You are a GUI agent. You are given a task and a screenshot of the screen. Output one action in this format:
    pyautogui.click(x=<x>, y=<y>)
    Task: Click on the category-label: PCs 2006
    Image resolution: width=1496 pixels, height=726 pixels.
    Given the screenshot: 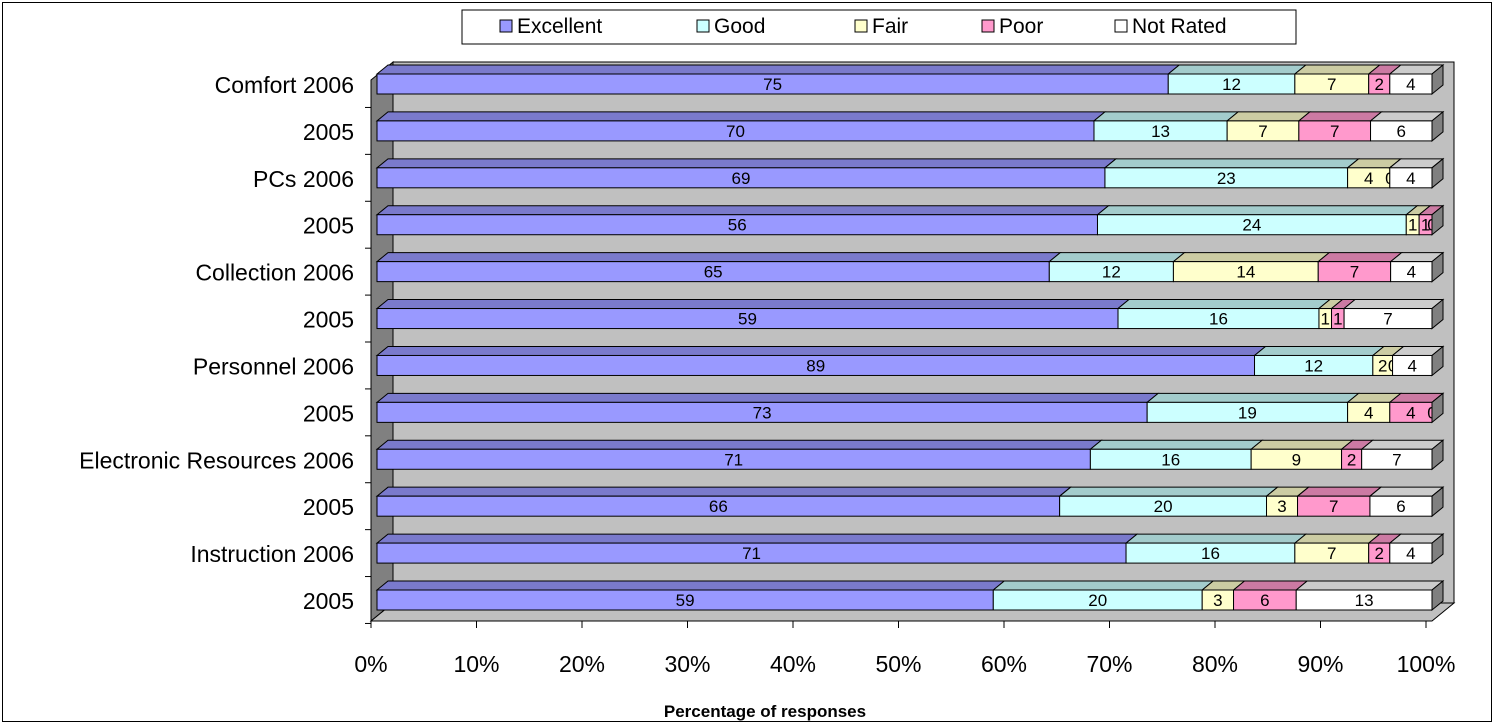 What is the action you would take?
    pyautogui.click(x=303, y=179)
    